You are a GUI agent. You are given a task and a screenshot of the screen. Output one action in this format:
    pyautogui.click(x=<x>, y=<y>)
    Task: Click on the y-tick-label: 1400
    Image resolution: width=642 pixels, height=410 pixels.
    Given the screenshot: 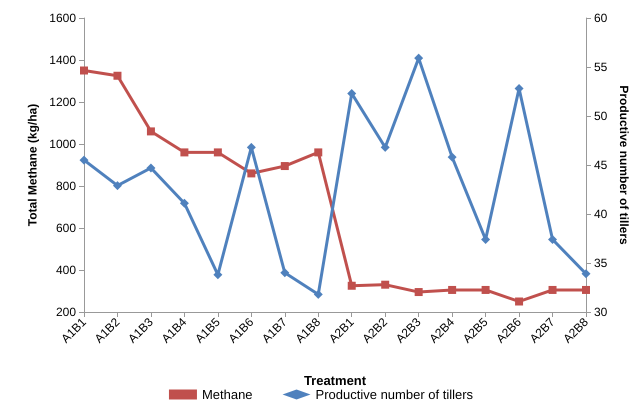 What is the action you would take?
    pyautogui.click(x=62, y=60)
    